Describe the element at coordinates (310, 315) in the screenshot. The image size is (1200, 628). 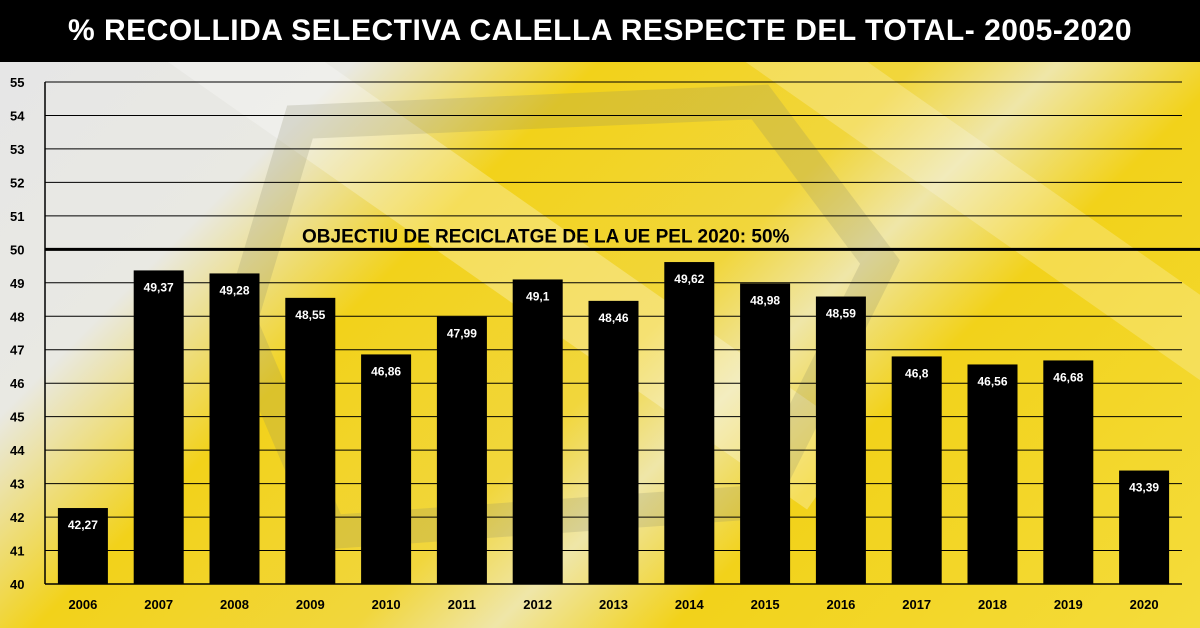
I see `bar-value-label: 48,55` at that location.